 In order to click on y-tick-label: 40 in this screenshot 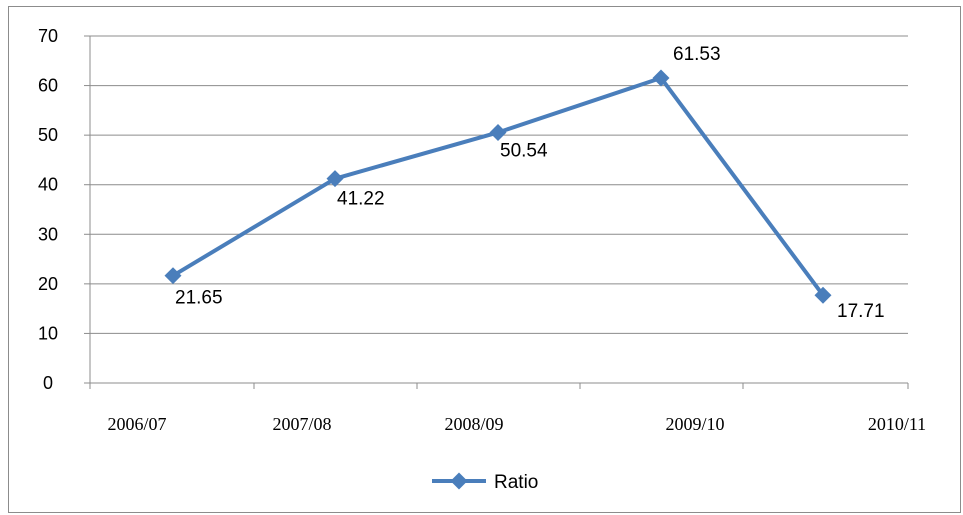, I will do `click(48, 185)`.